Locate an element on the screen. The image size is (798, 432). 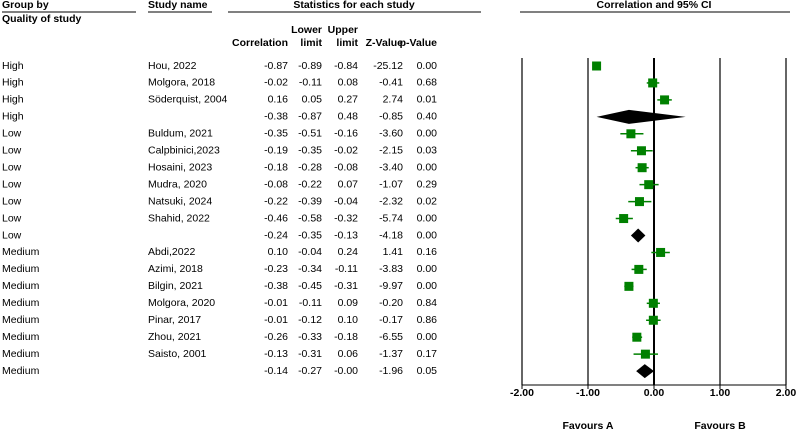
study-label: Saisto, 2001 is located at coordinates (177, 354).